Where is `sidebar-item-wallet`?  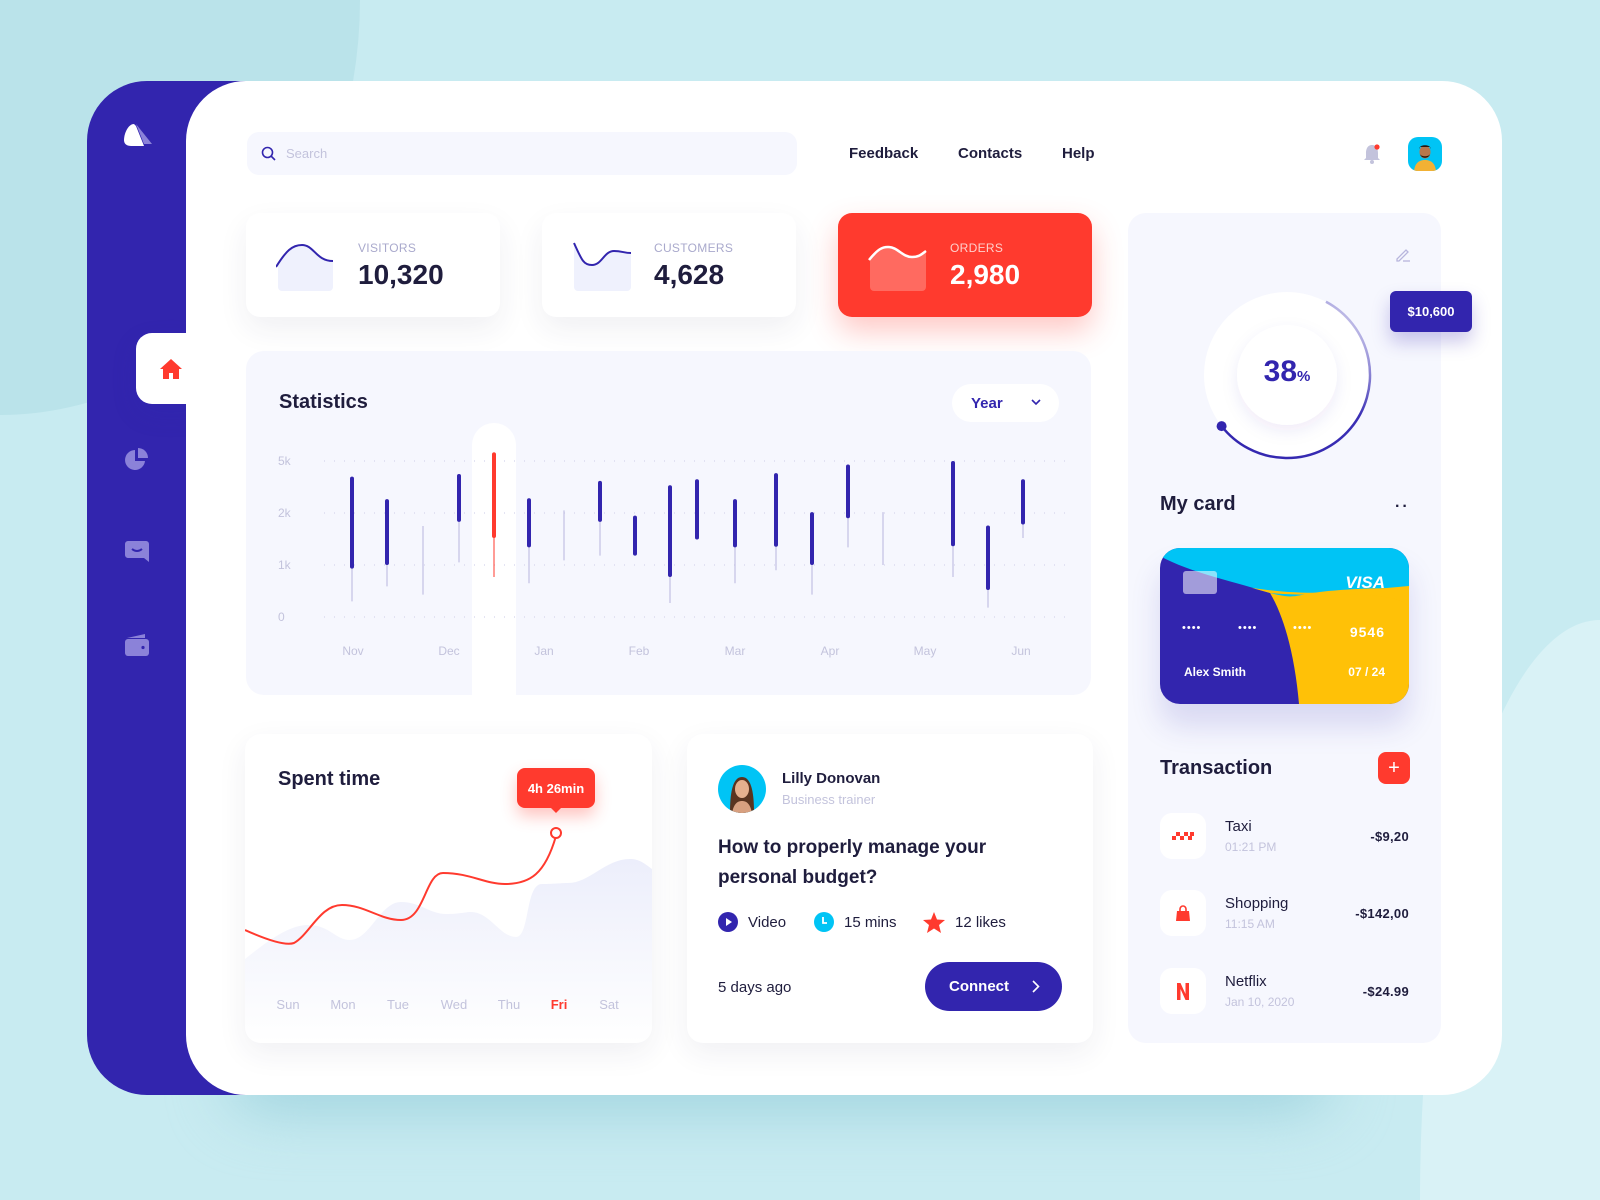
sidebar-item-wallet is located at coordinates (137, 647).